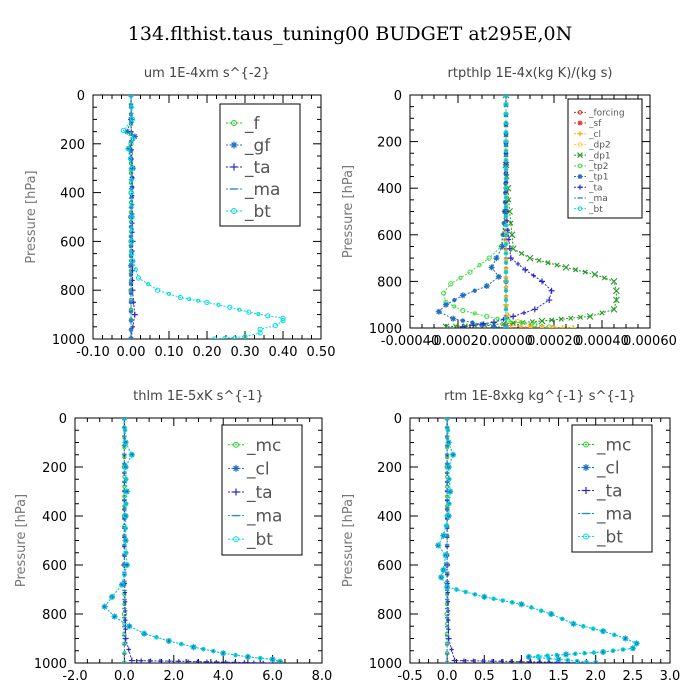  Describe the element at coordinates (173, 676) in the screenshot. I see `x-tick-label: 2.0` at that location.